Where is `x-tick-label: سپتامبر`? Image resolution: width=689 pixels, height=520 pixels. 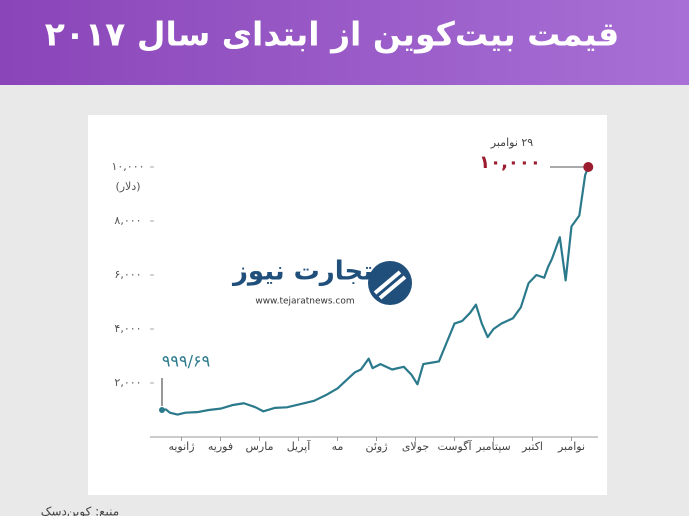 x-tick-label: سپتامبر is located at coordinates (493, 446).